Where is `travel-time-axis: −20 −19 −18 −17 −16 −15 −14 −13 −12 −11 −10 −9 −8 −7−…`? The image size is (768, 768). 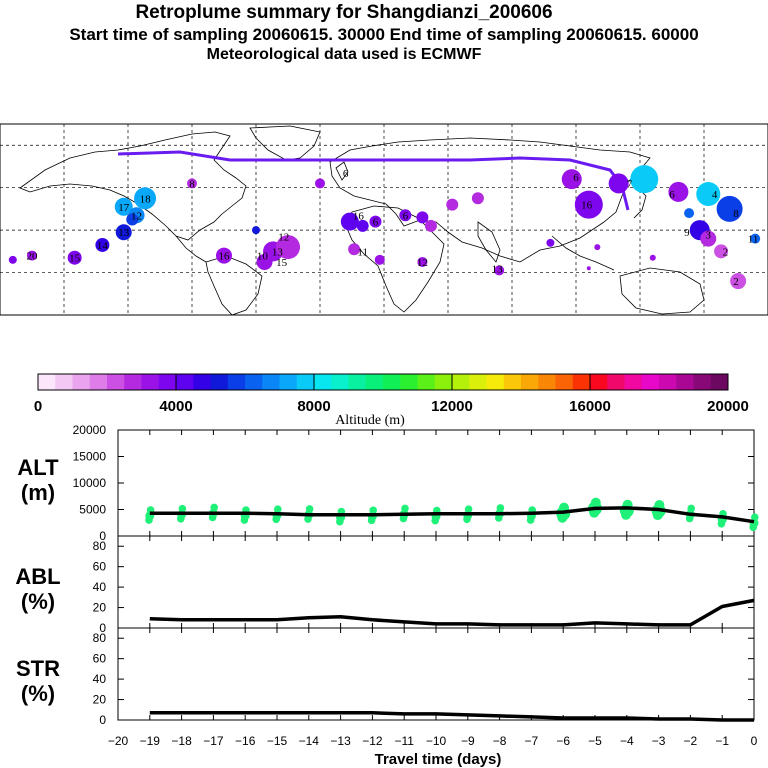
travel-time-axis: −20 −19 −18 −17 −16 −15 −14 −13 −12 −11 −10 −9 −8 −7−… is located at coordinates (433, 741).